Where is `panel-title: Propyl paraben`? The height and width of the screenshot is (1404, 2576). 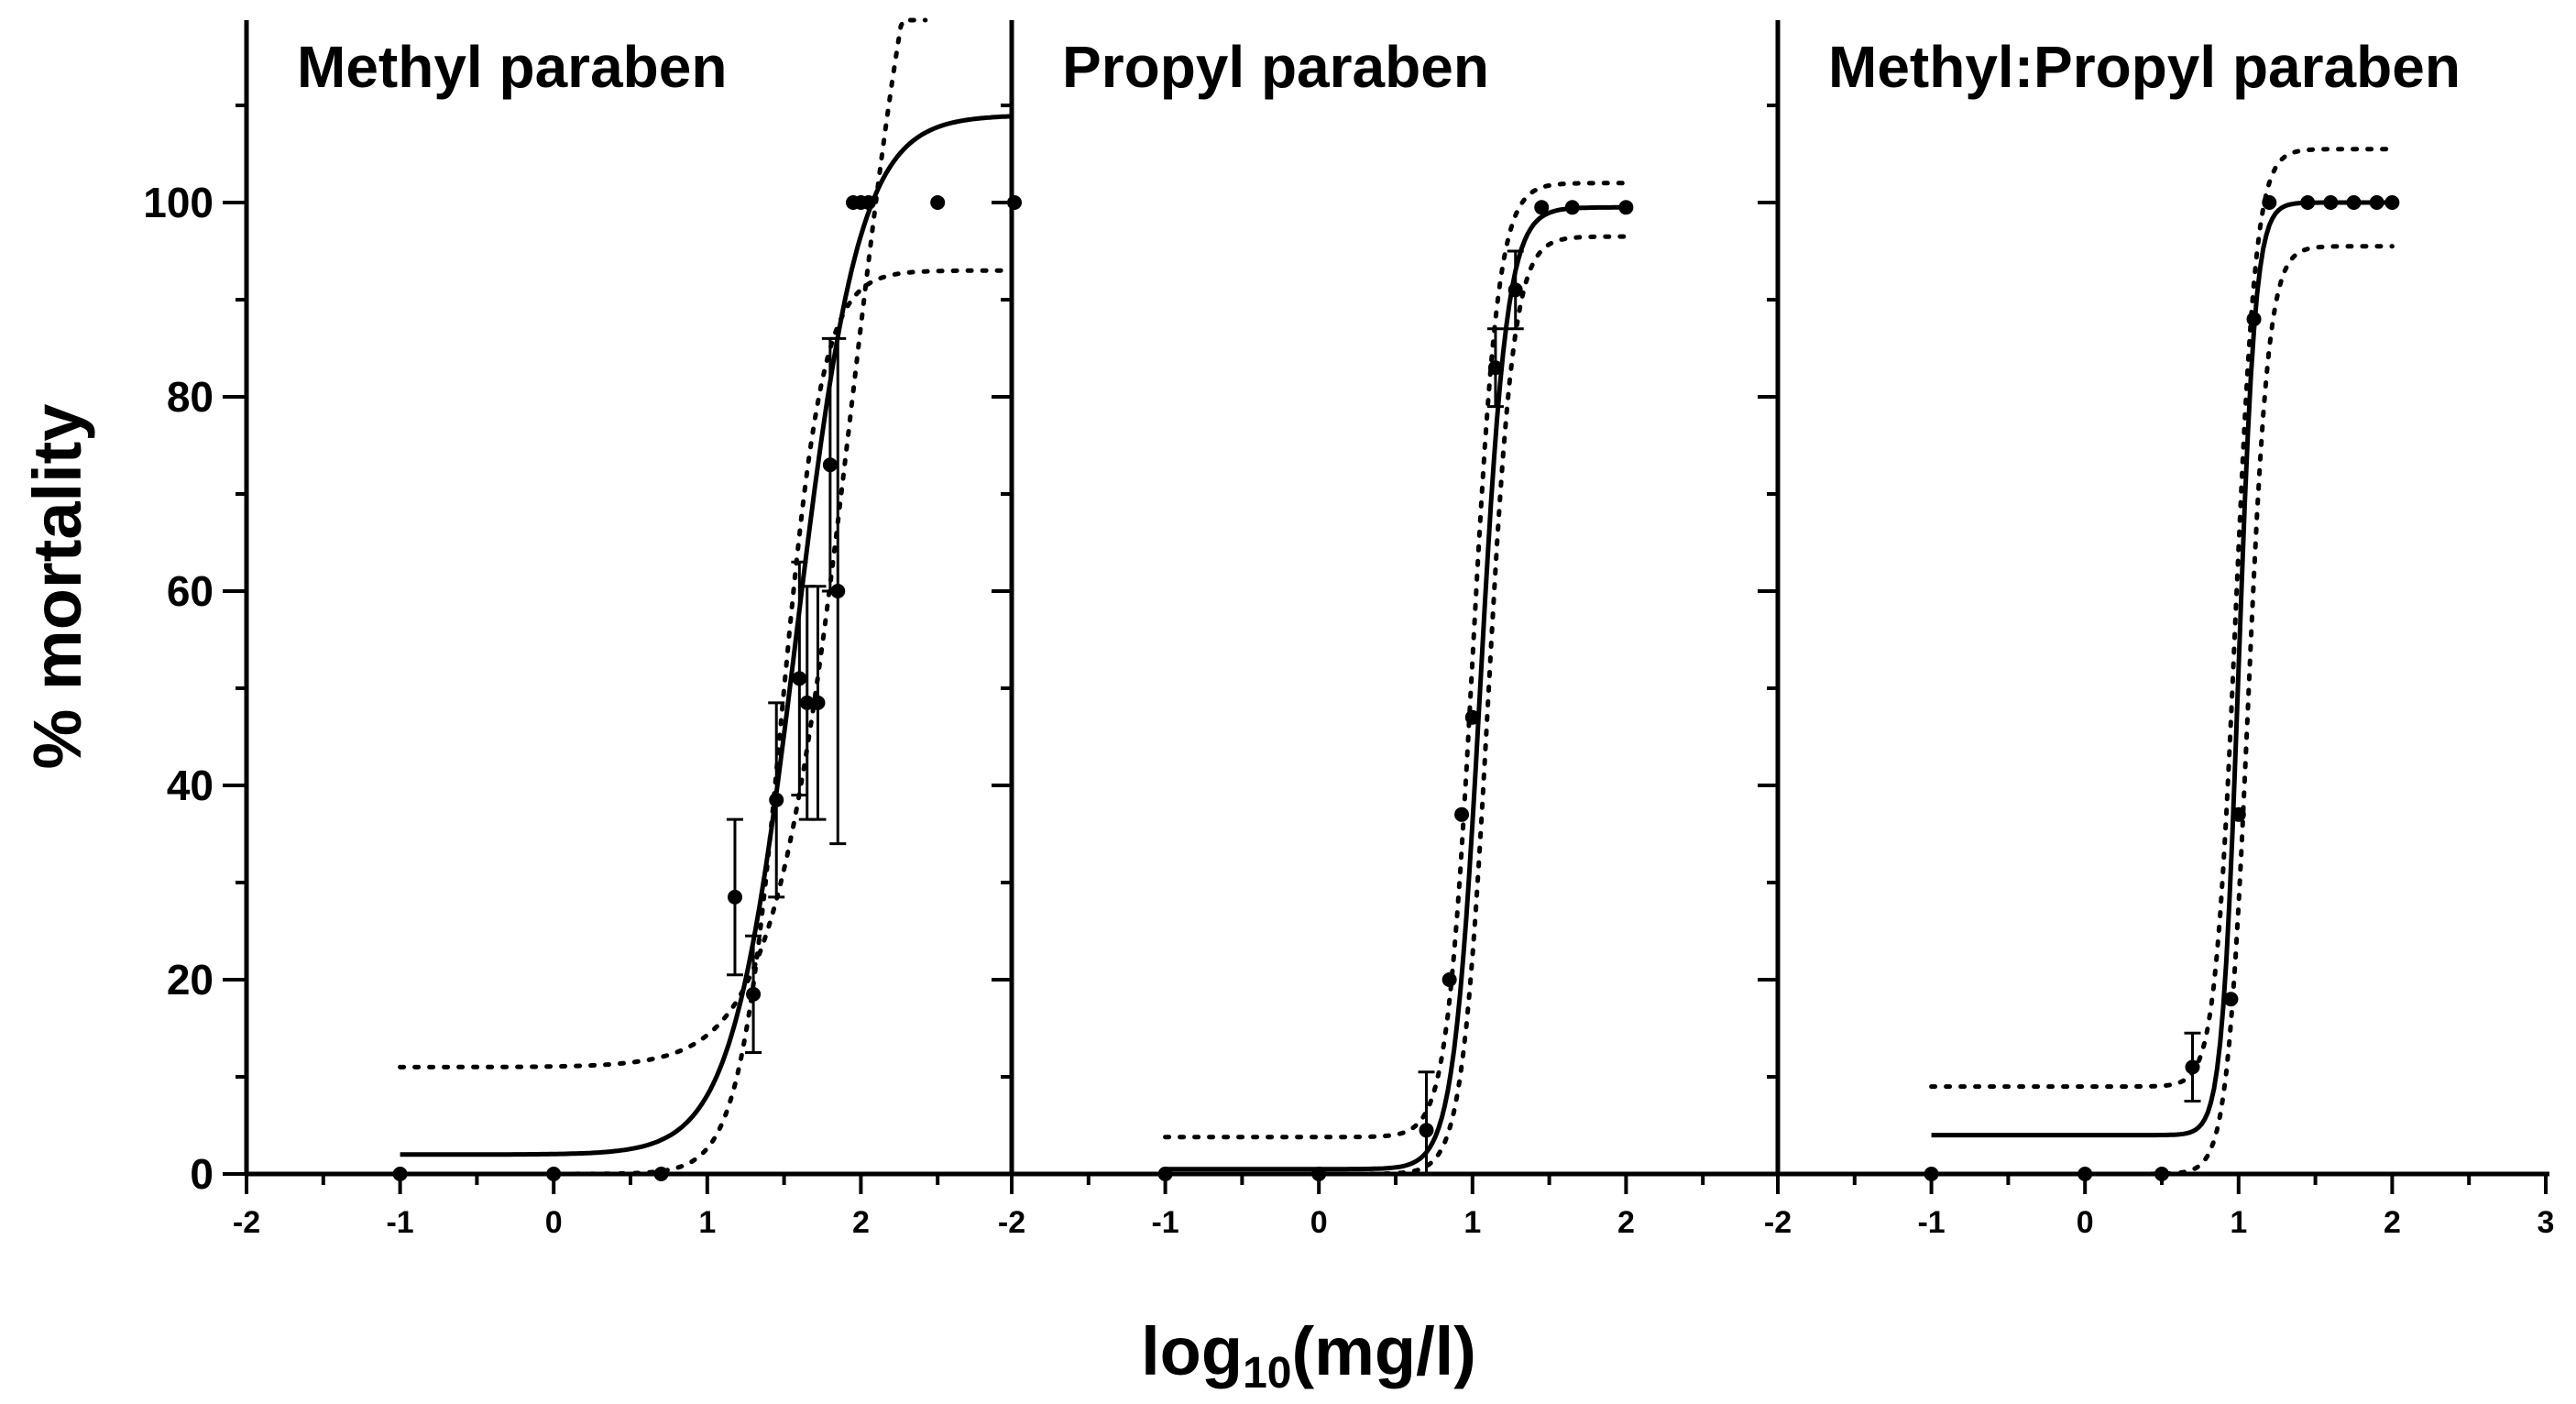
panel-title: Propyl paraben is located at coordinates (1275, 67).